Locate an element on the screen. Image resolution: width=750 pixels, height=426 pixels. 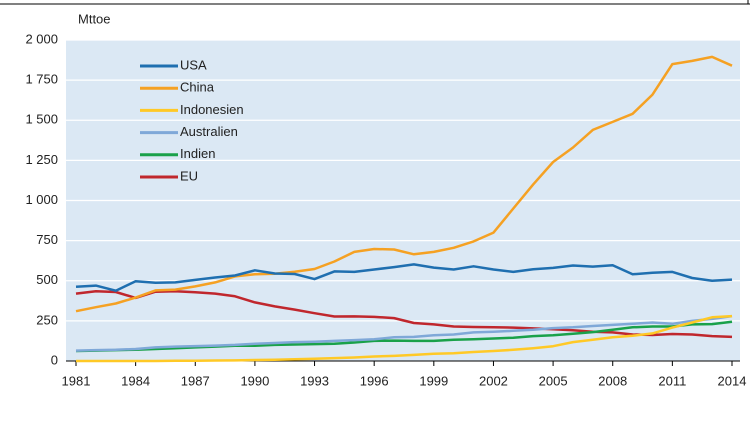
y-tick-label: 250 is located at coordinates (47, 319).